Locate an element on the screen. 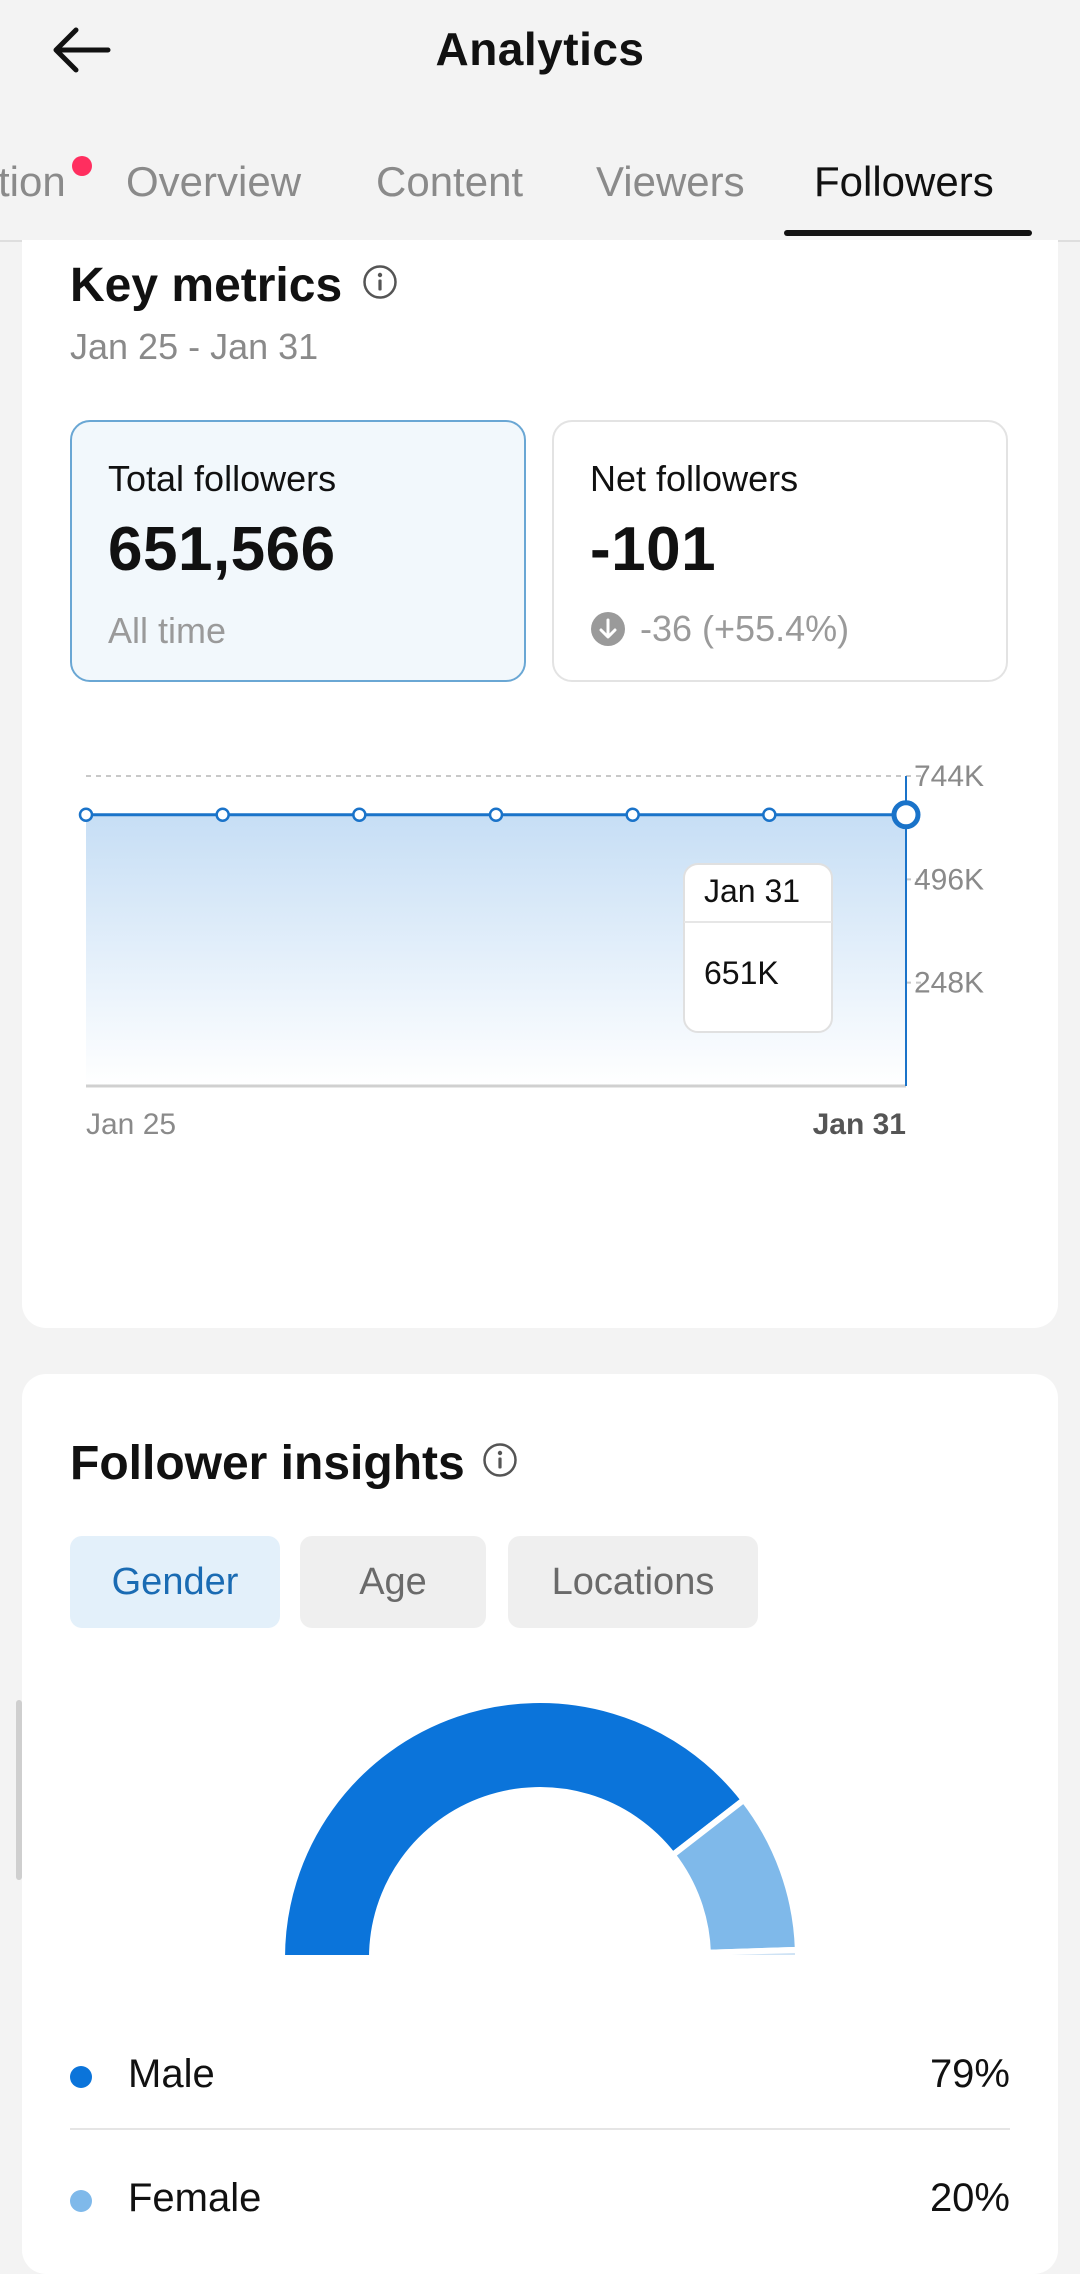 The image size is (1080, 2274). total-followers-value: 651,566 is located at coordinates (222, 549).